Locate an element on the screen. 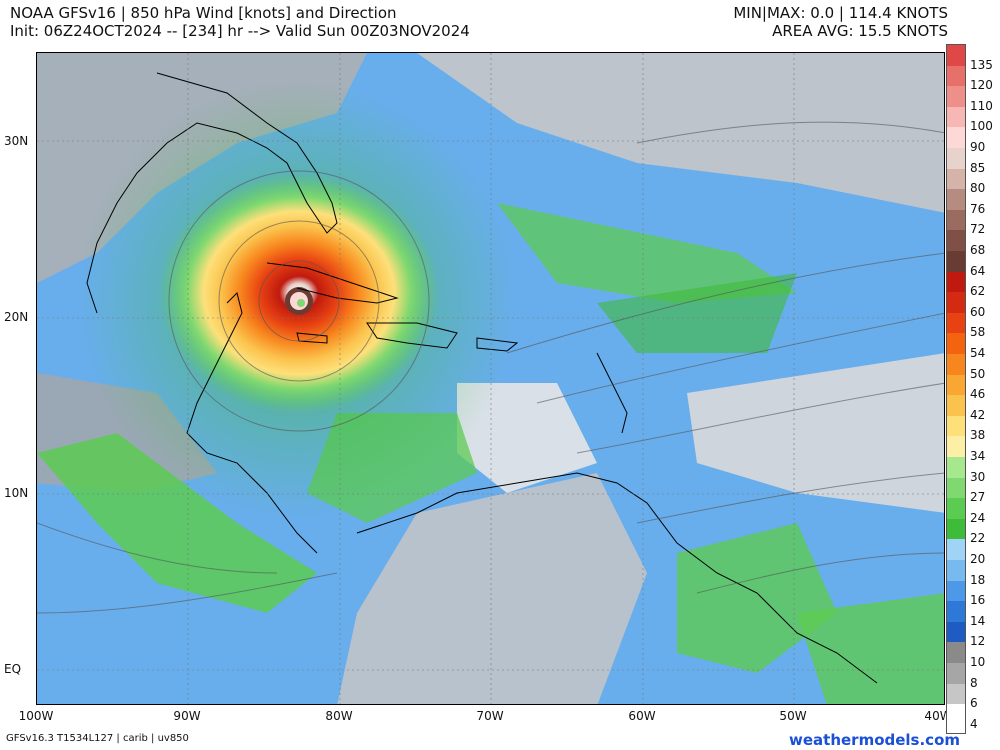 Image resolution: width=1000 pixels, height=750 pixels. lon-label-50w: 50W is located at coordinates (793, 716).